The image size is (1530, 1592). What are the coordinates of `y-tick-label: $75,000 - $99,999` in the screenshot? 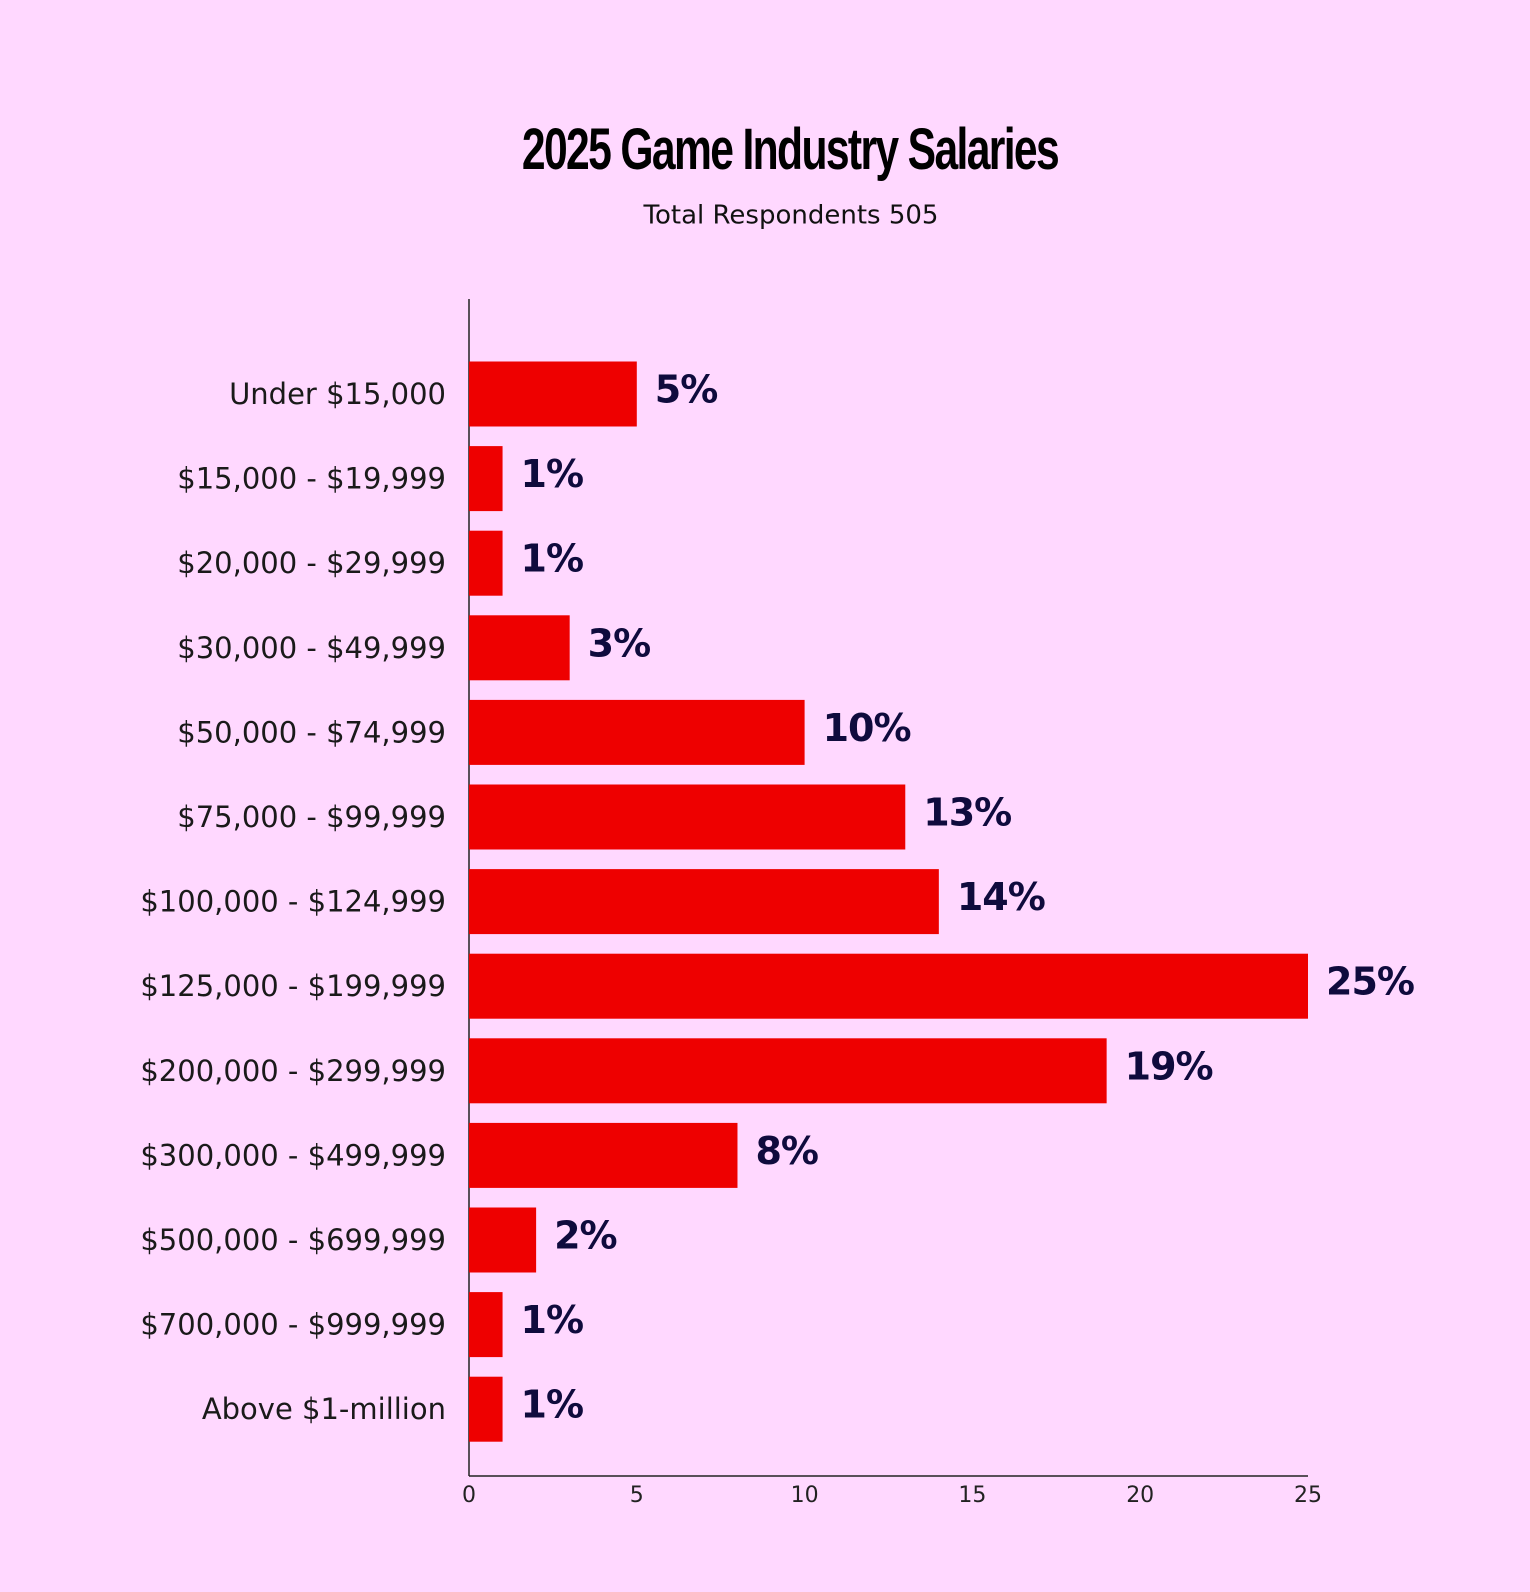 It's located at (311, 817).